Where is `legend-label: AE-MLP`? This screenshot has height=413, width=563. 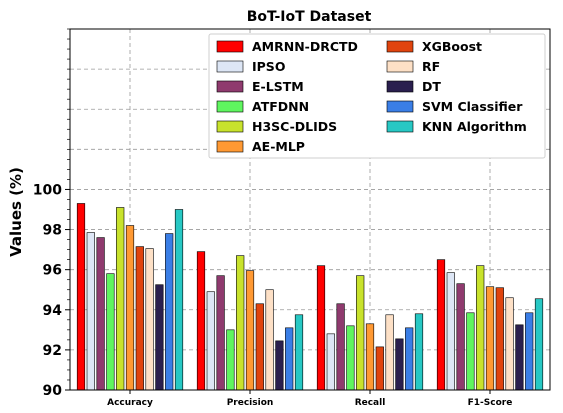 legend-label: AE-MLP is located at coordinates (278, 146).